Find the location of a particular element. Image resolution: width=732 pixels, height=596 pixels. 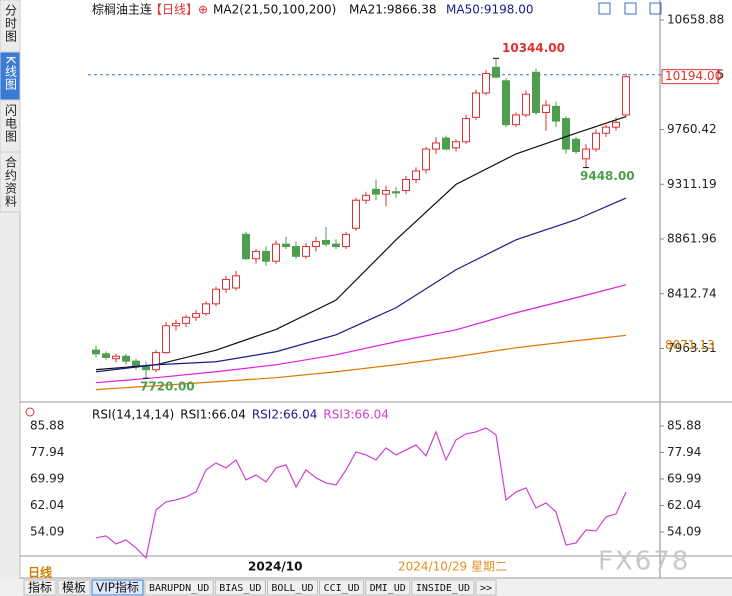

rsi-header: RSI1:66.04 is located at coordinates (213, 415).